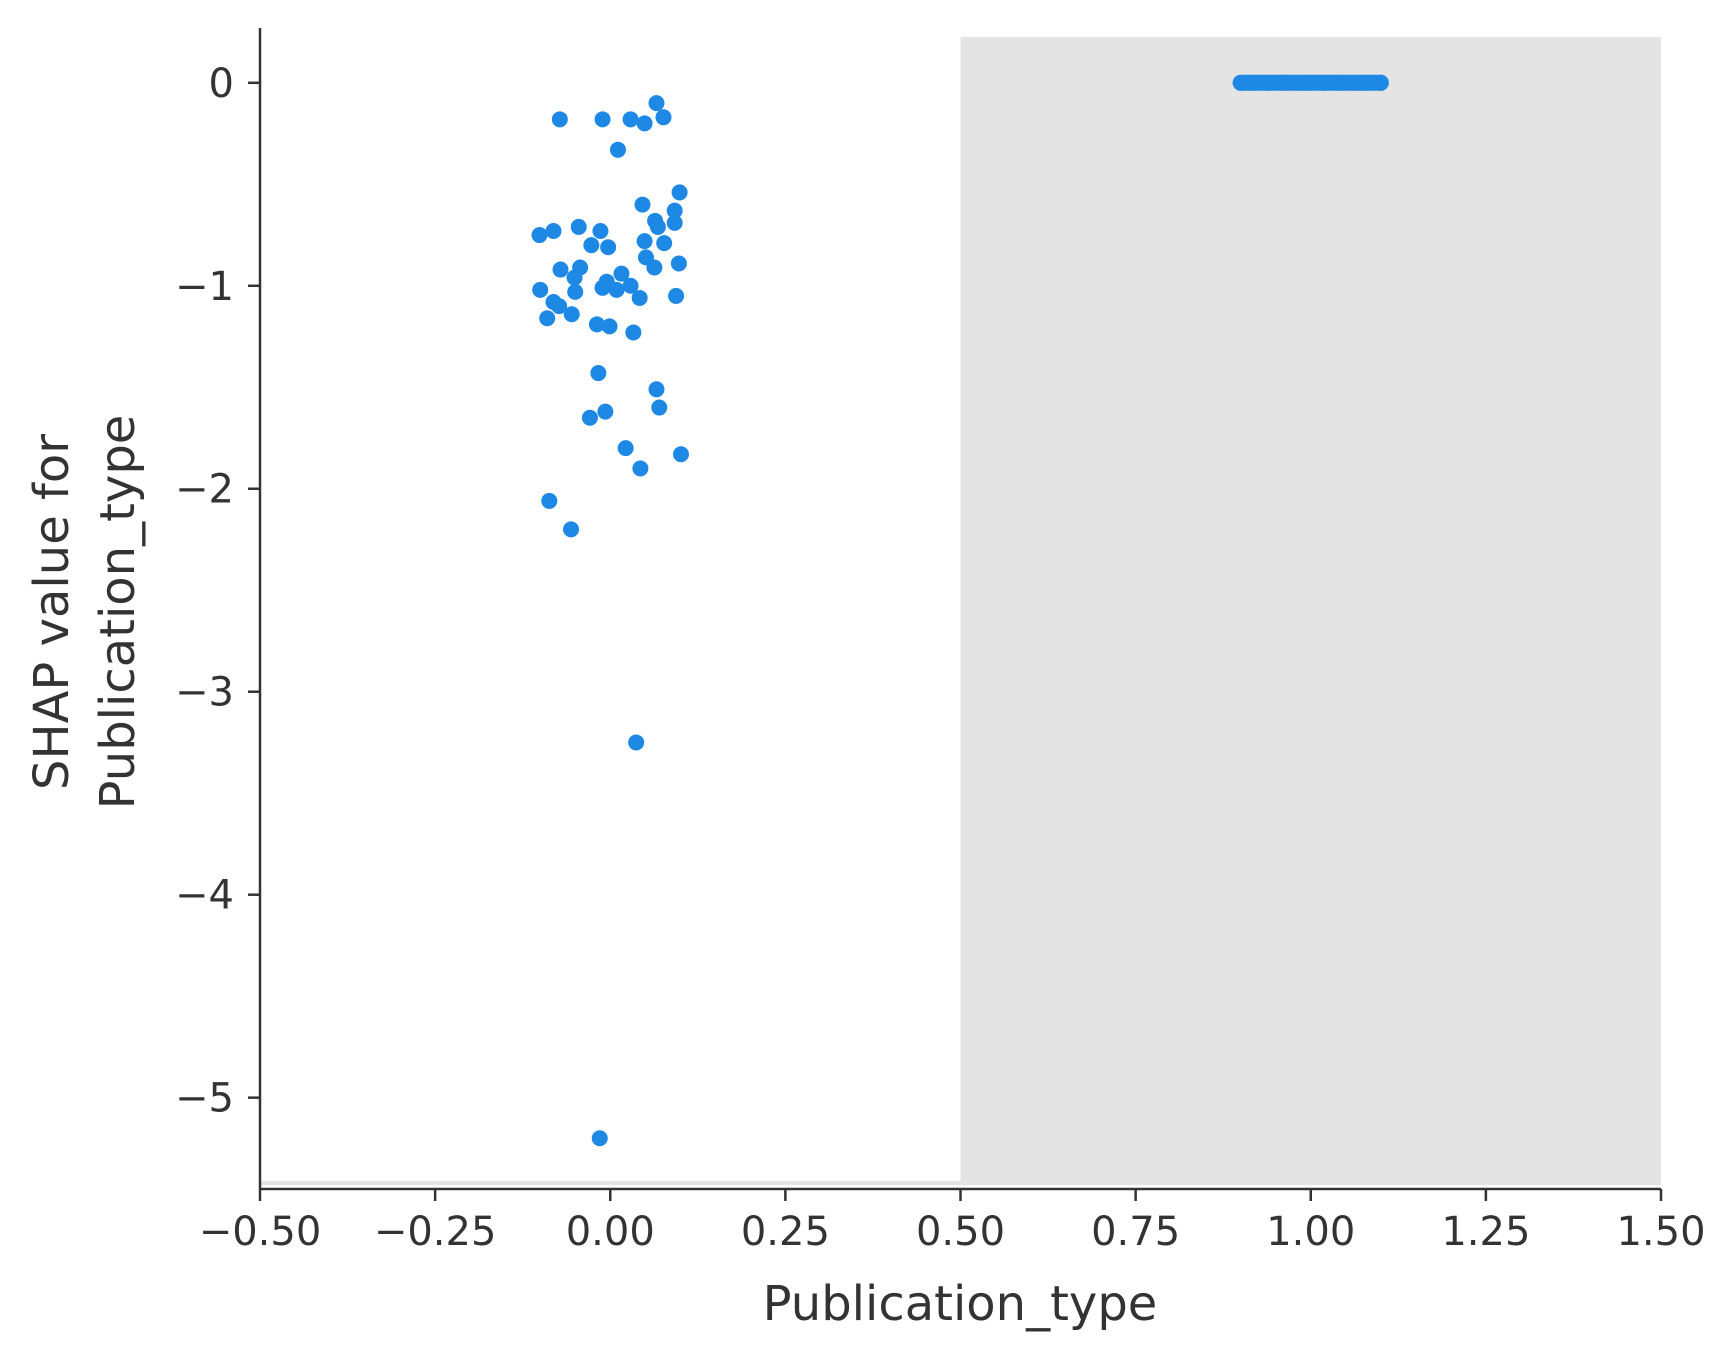 This screenshot has height=1359, width=1733. I want to click on y-tick-label: −5, so click(204, 1099).